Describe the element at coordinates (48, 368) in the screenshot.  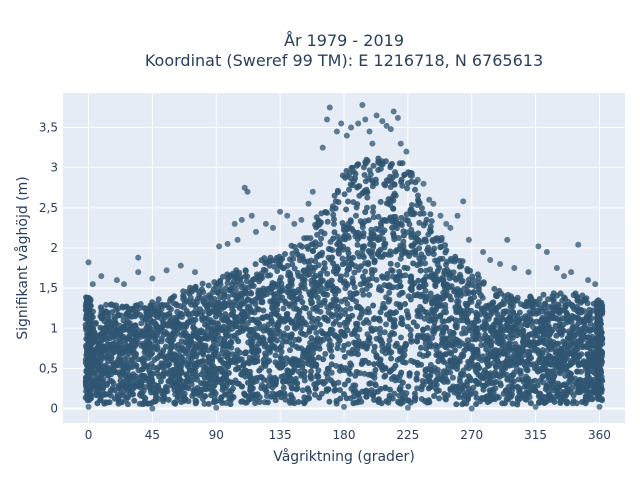
I see `y-tick-label: 0,5` at that location.